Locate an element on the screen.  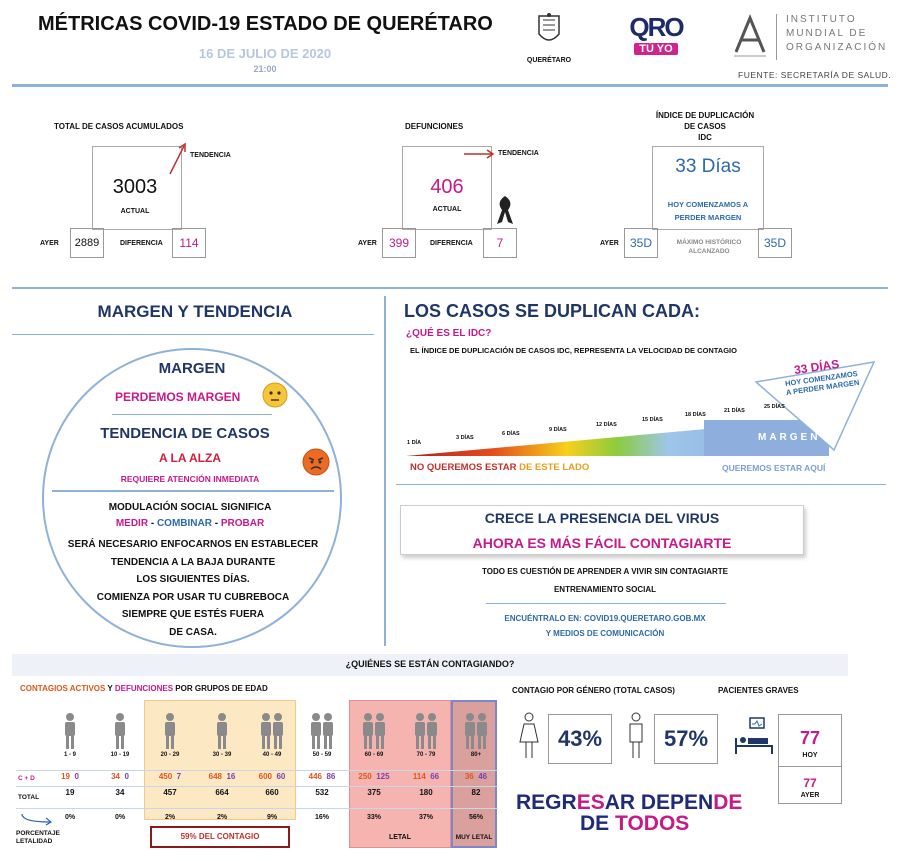
slogan-p1: REGR is located at coordinates (546, 802).